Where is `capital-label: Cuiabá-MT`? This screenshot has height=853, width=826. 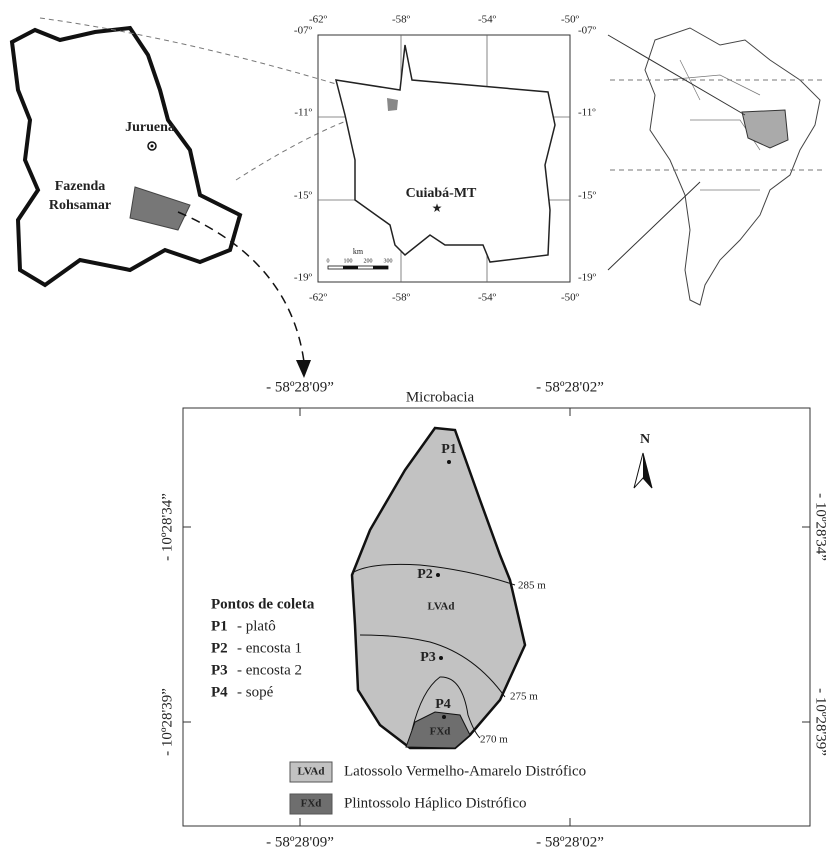 capital-label: Cuiabá-MT is located at coordinates (441, 193).